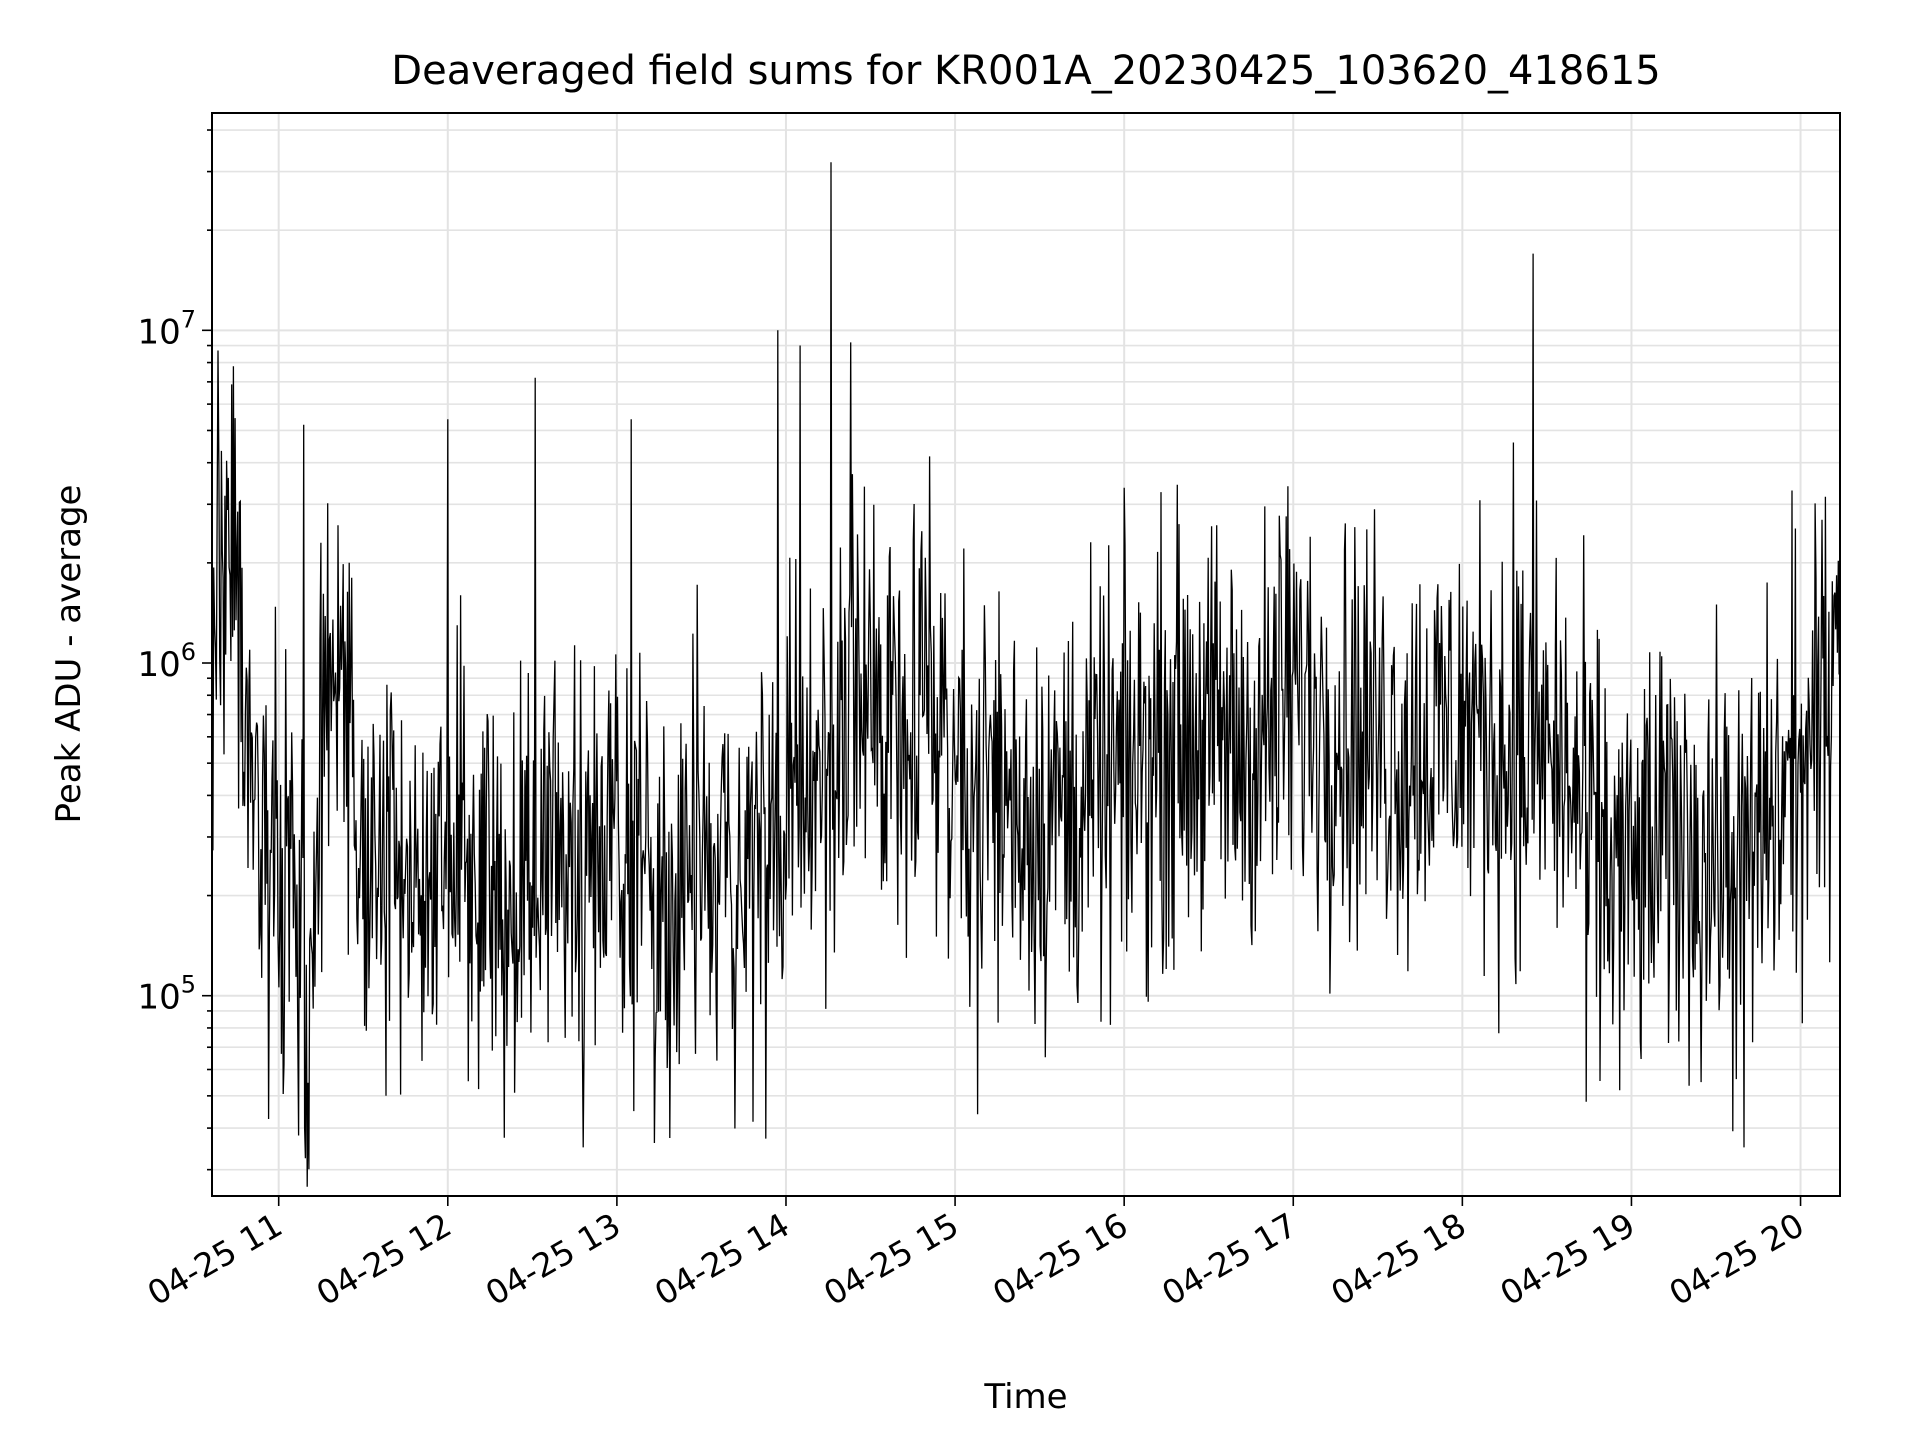 The width and height of the screenshot is (1920, 1440). I want to click on x-tick-label: 04-25 14, so click(722, 1259).